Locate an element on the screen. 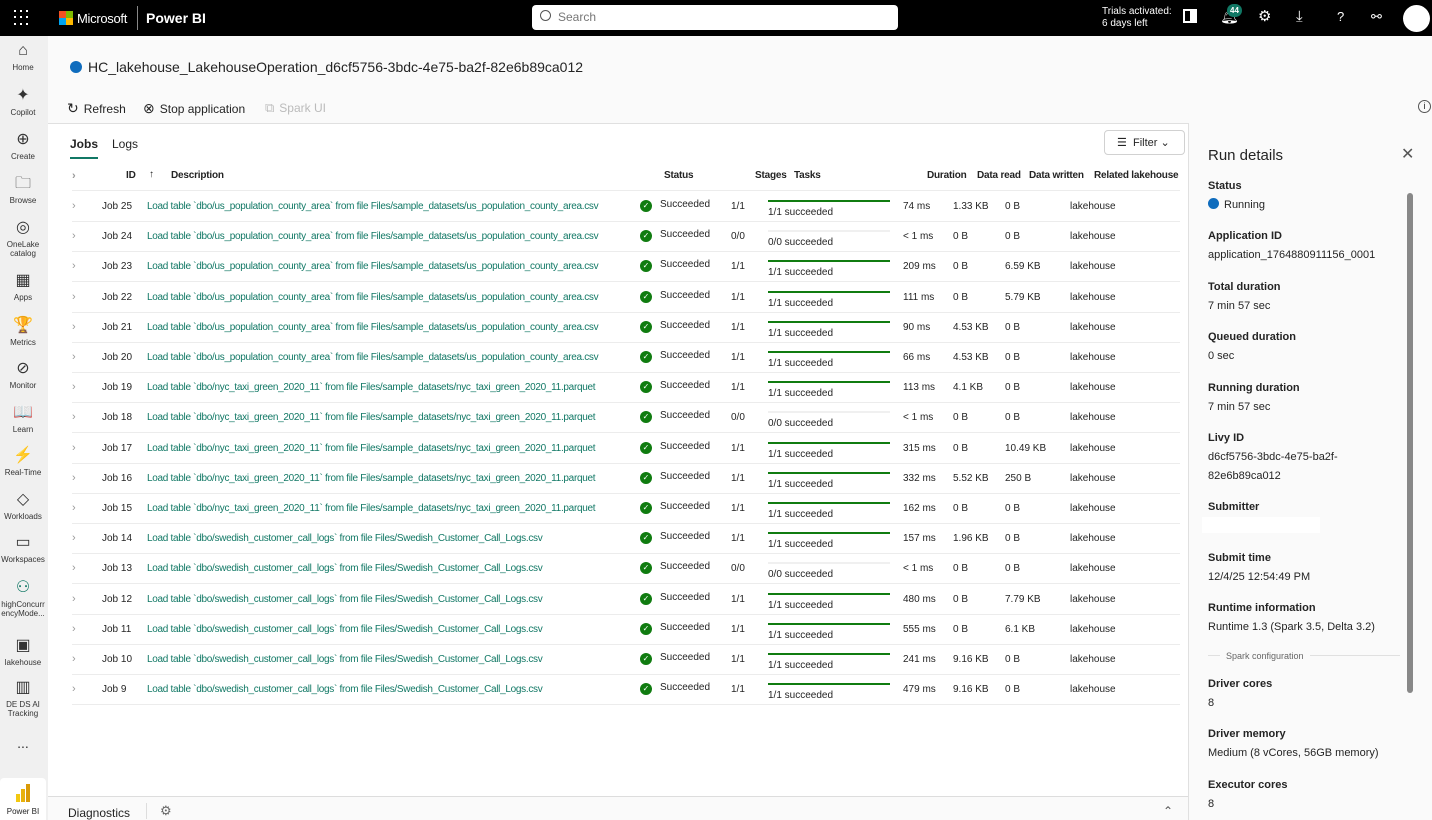 This screenshot has width=1432, height=820. scrollbar is located at coordinates (1410, 443).